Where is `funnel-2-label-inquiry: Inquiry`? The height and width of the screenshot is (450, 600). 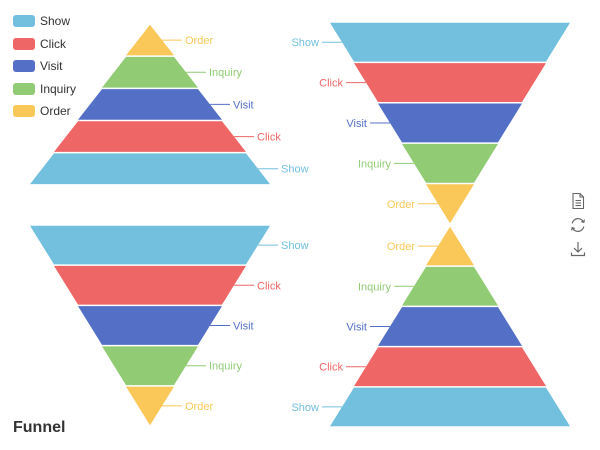
funnel-2-label-inquiry: Inquiry is located at coordinates (226, 367).